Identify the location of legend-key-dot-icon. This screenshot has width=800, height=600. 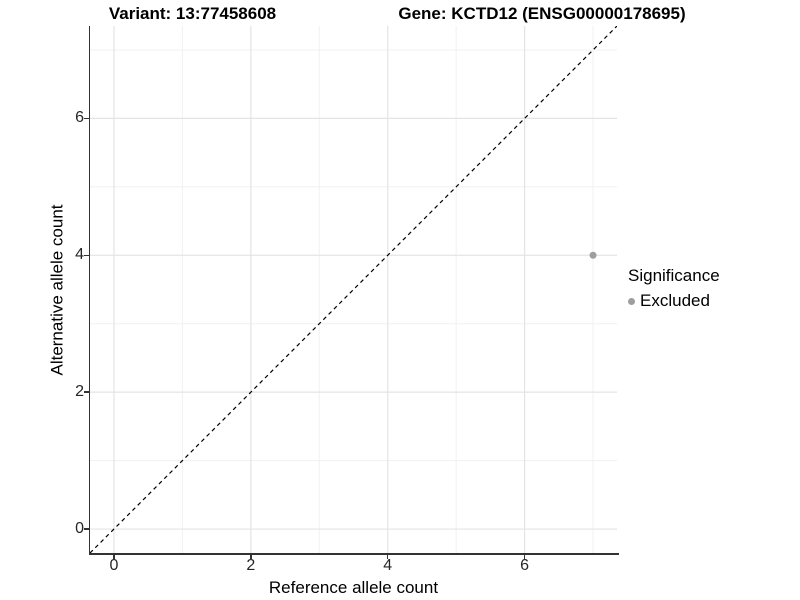
(631, 301).